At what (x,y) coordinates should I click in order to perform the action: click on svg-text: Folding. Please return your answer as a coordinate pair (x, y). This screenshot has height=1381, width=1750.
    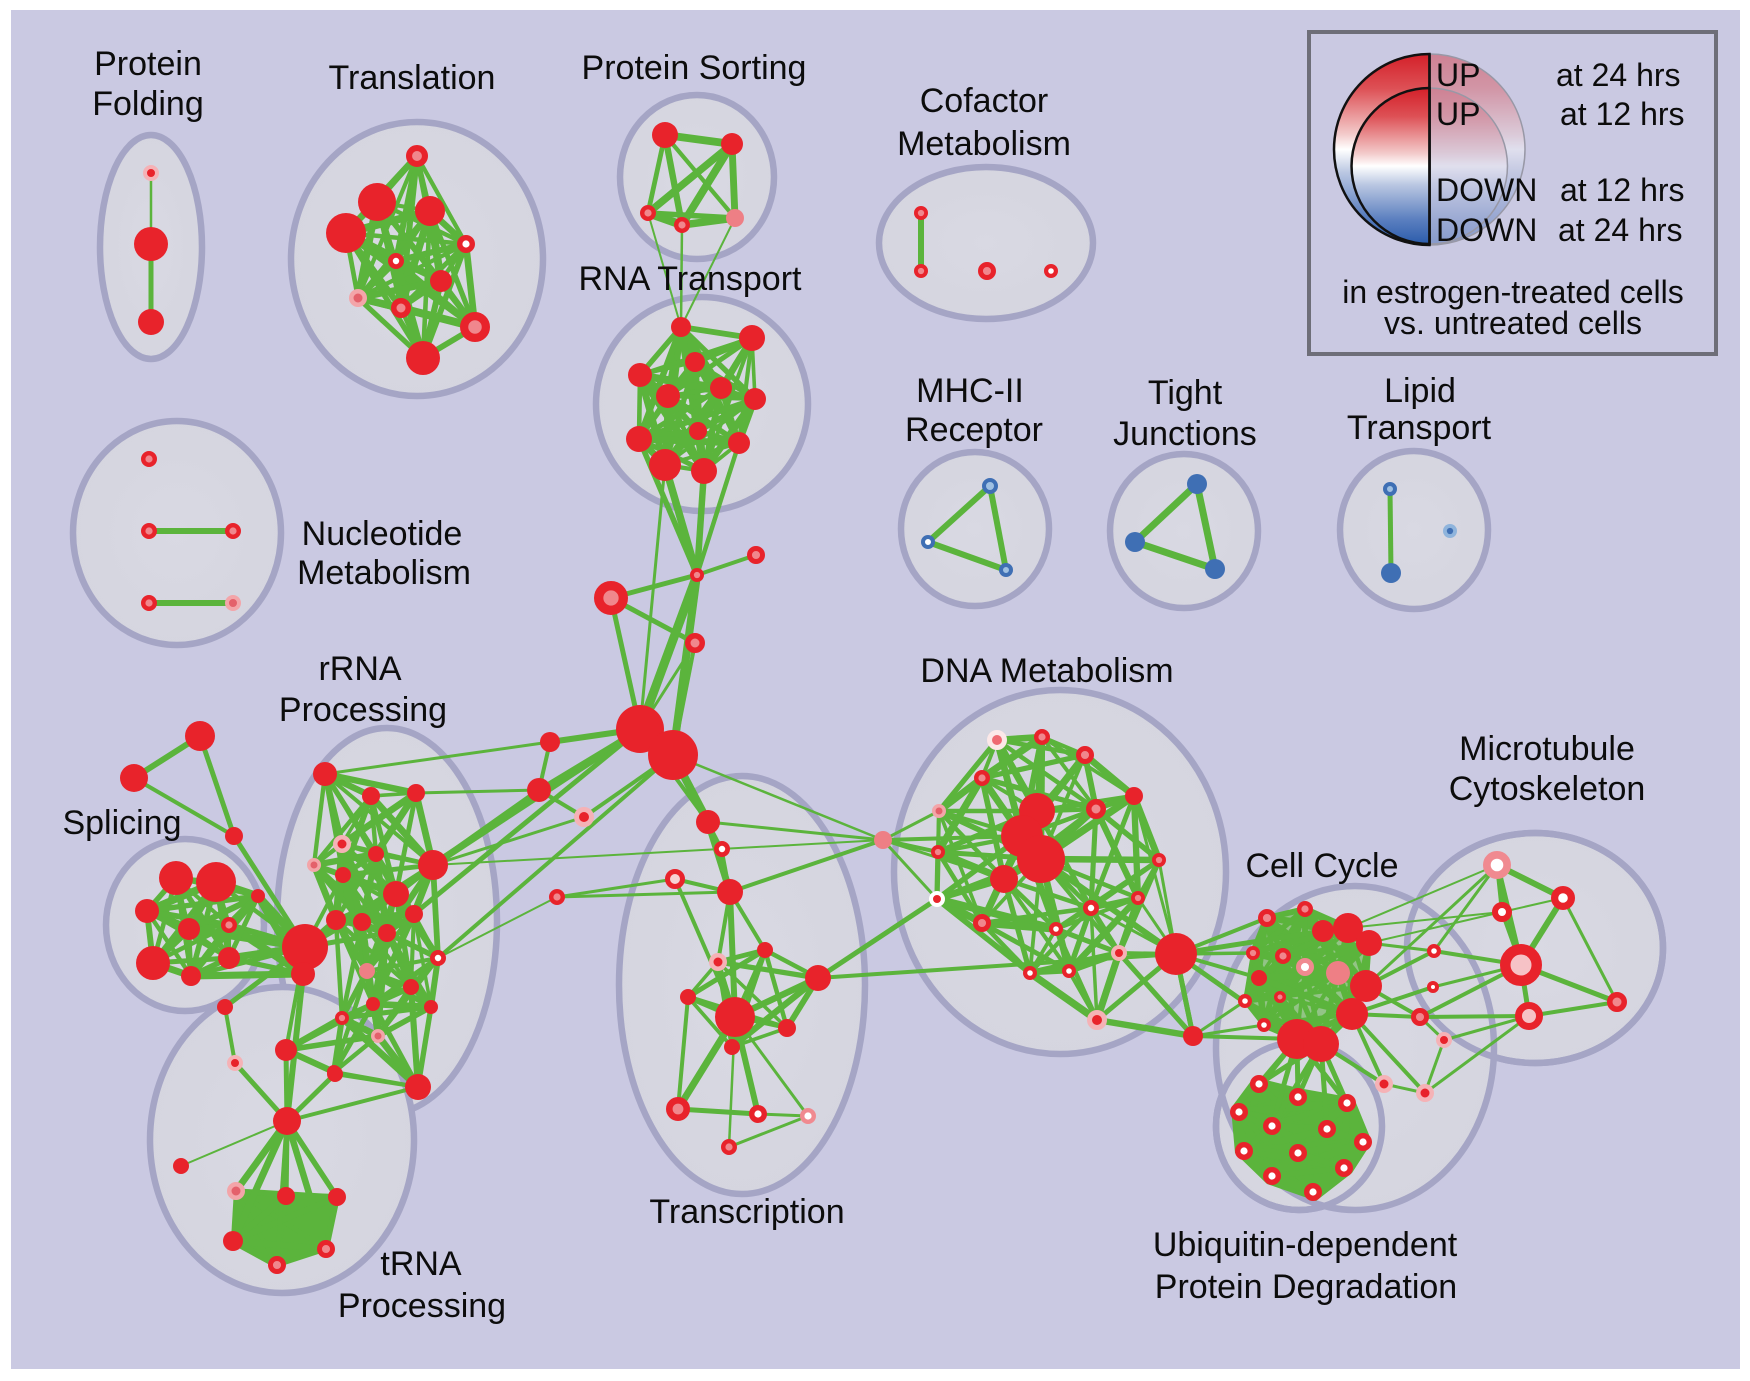
    Looking at the image, I should click on (148, 104).